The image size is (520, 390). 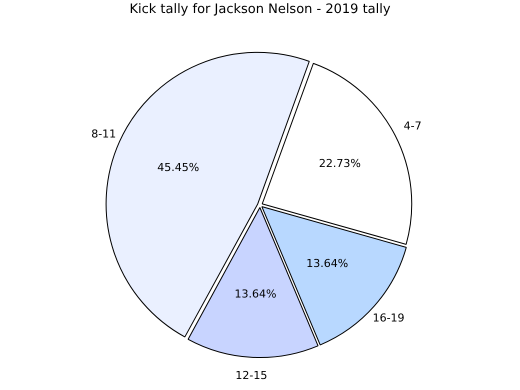 What do you see at coordinates (388, 317) in the screenshot?
I see `slice-label: 16-19` at bounding box center [388, 317].